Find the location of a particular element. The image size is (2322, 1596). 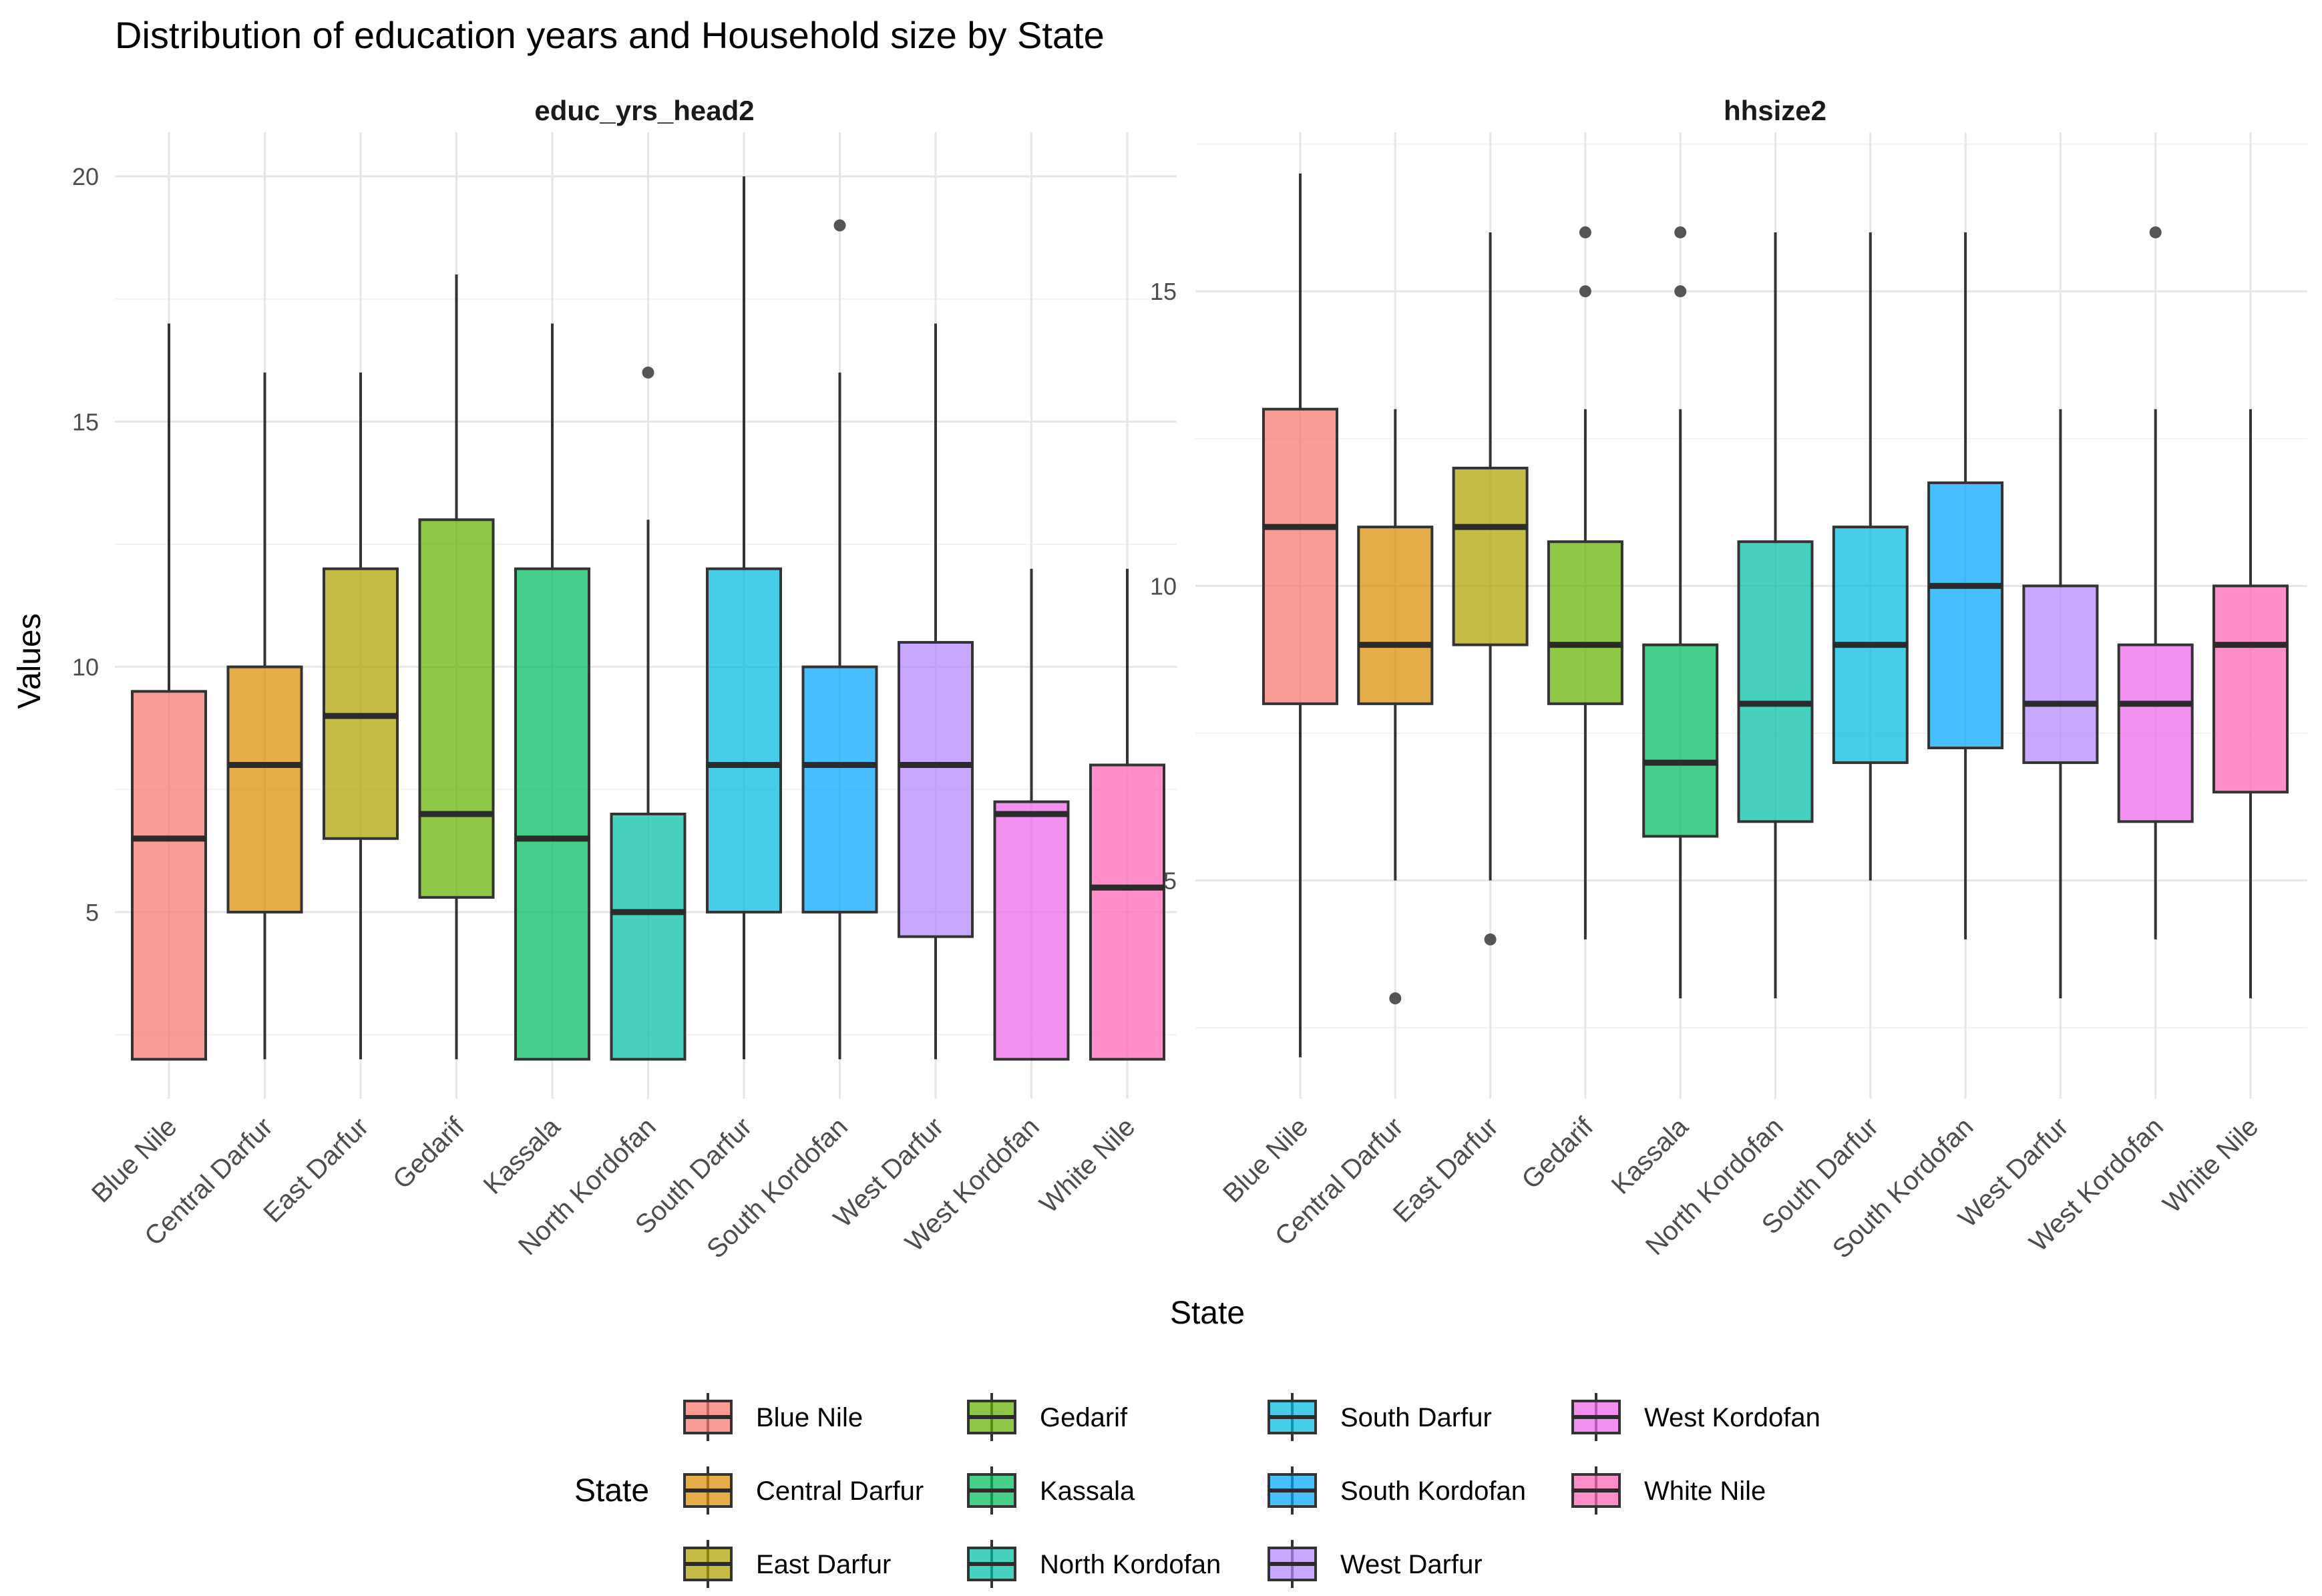

y-tick-label: 20 is located at coordinates (85, 177).